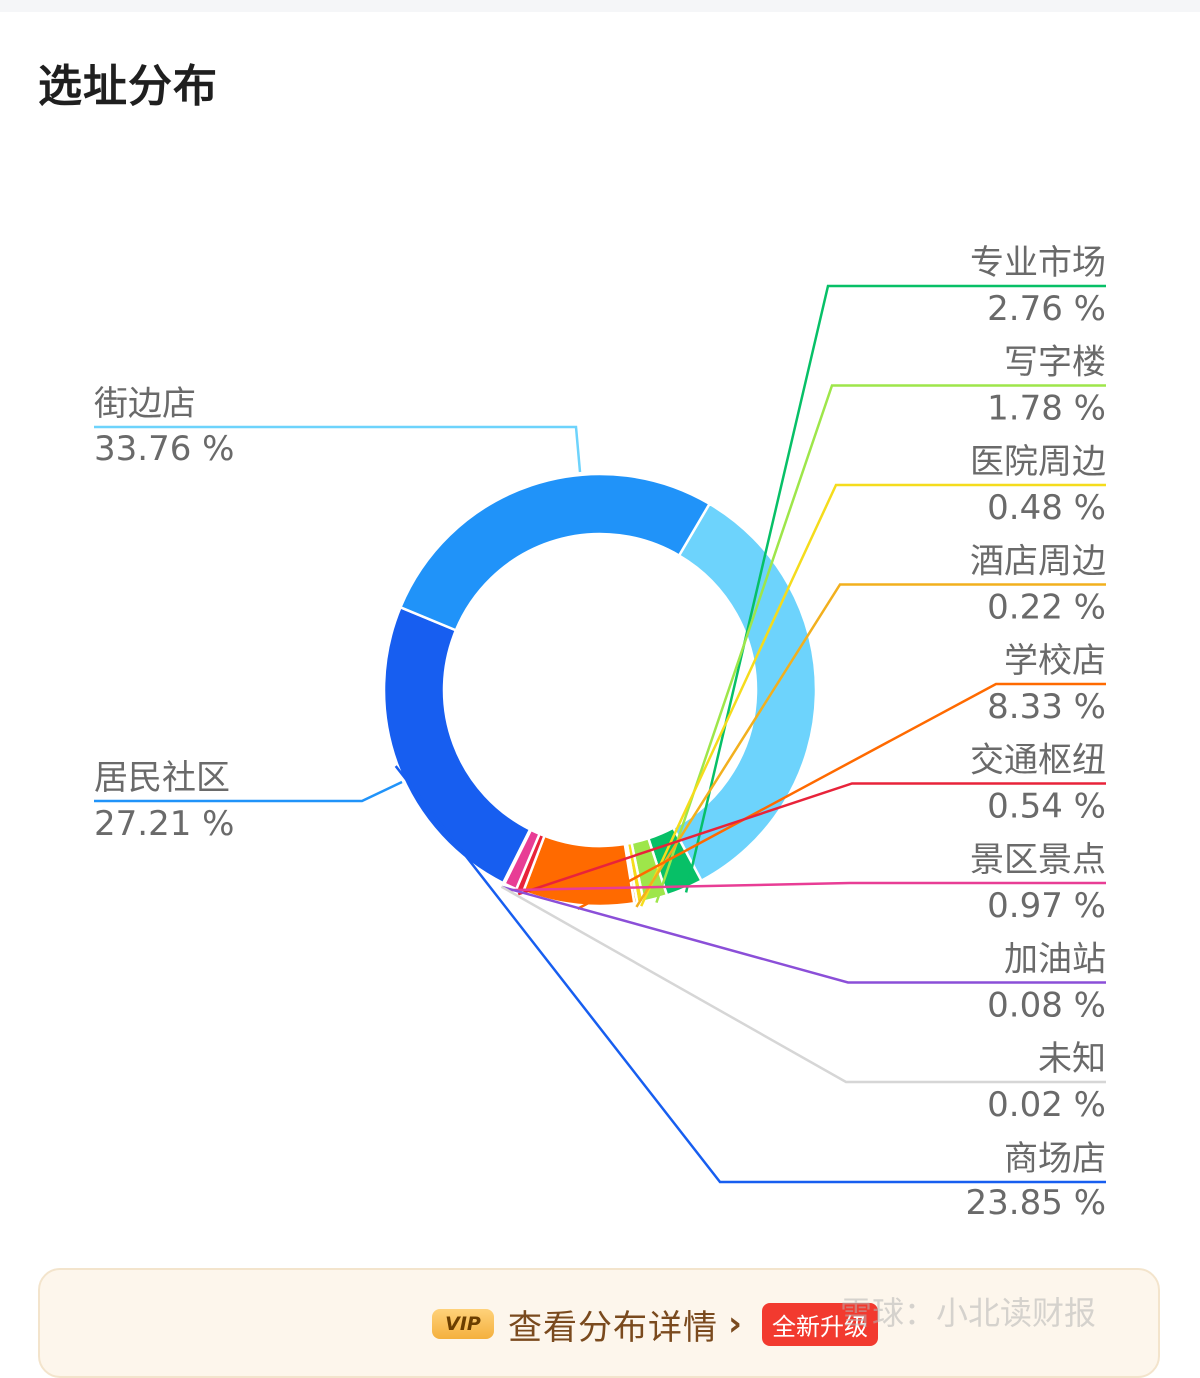 Image resolution: width=1200 pixels, height=1378 pixels. I want to click on slice-label: 景区景点, so click(1038, 860).